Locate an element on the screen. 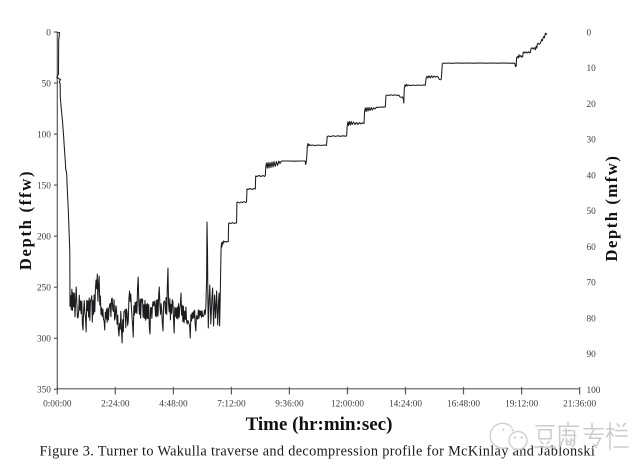  svg-text: 12:00:00 is located at coordinates (347, 405).